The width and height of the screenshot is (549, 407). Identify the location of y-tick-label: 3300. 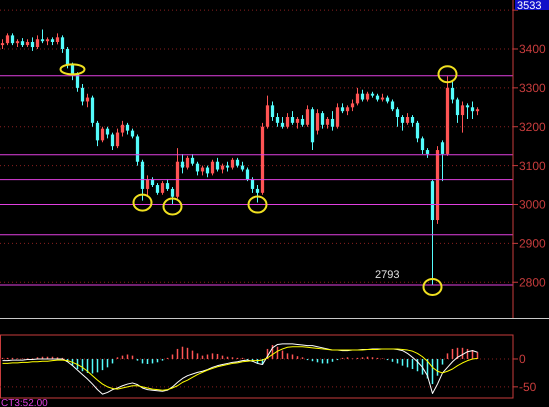
(532, 88).